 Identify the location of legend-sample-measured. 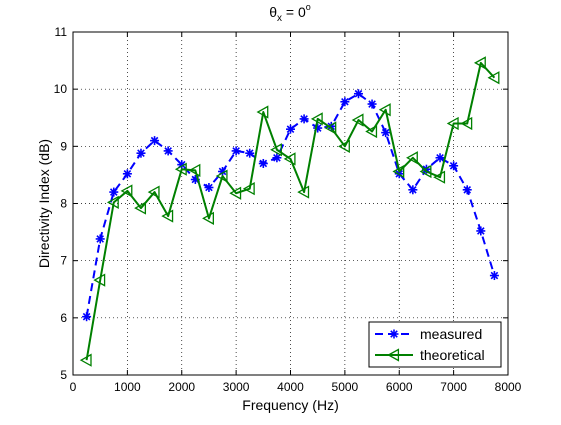
(394, 334).